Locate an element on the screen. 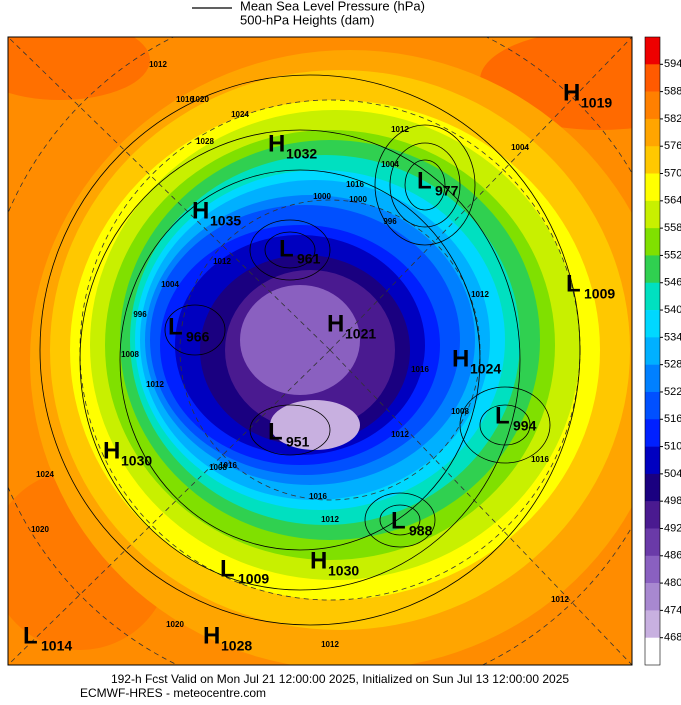 The image size is (681, 705). contour-label: 1008 is located at coordinates (460, 411).